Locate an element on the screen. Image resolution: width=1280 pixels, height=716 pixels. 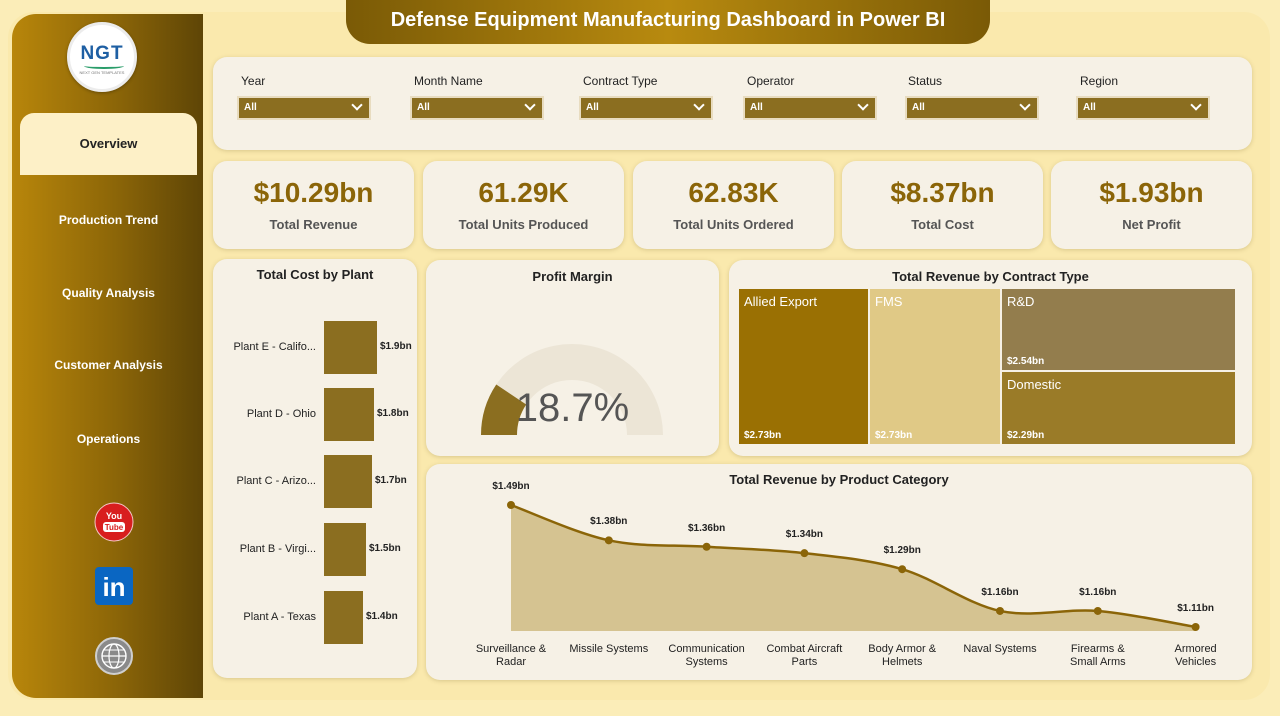
filter-year-value: All is located at coordinates (250, 107).